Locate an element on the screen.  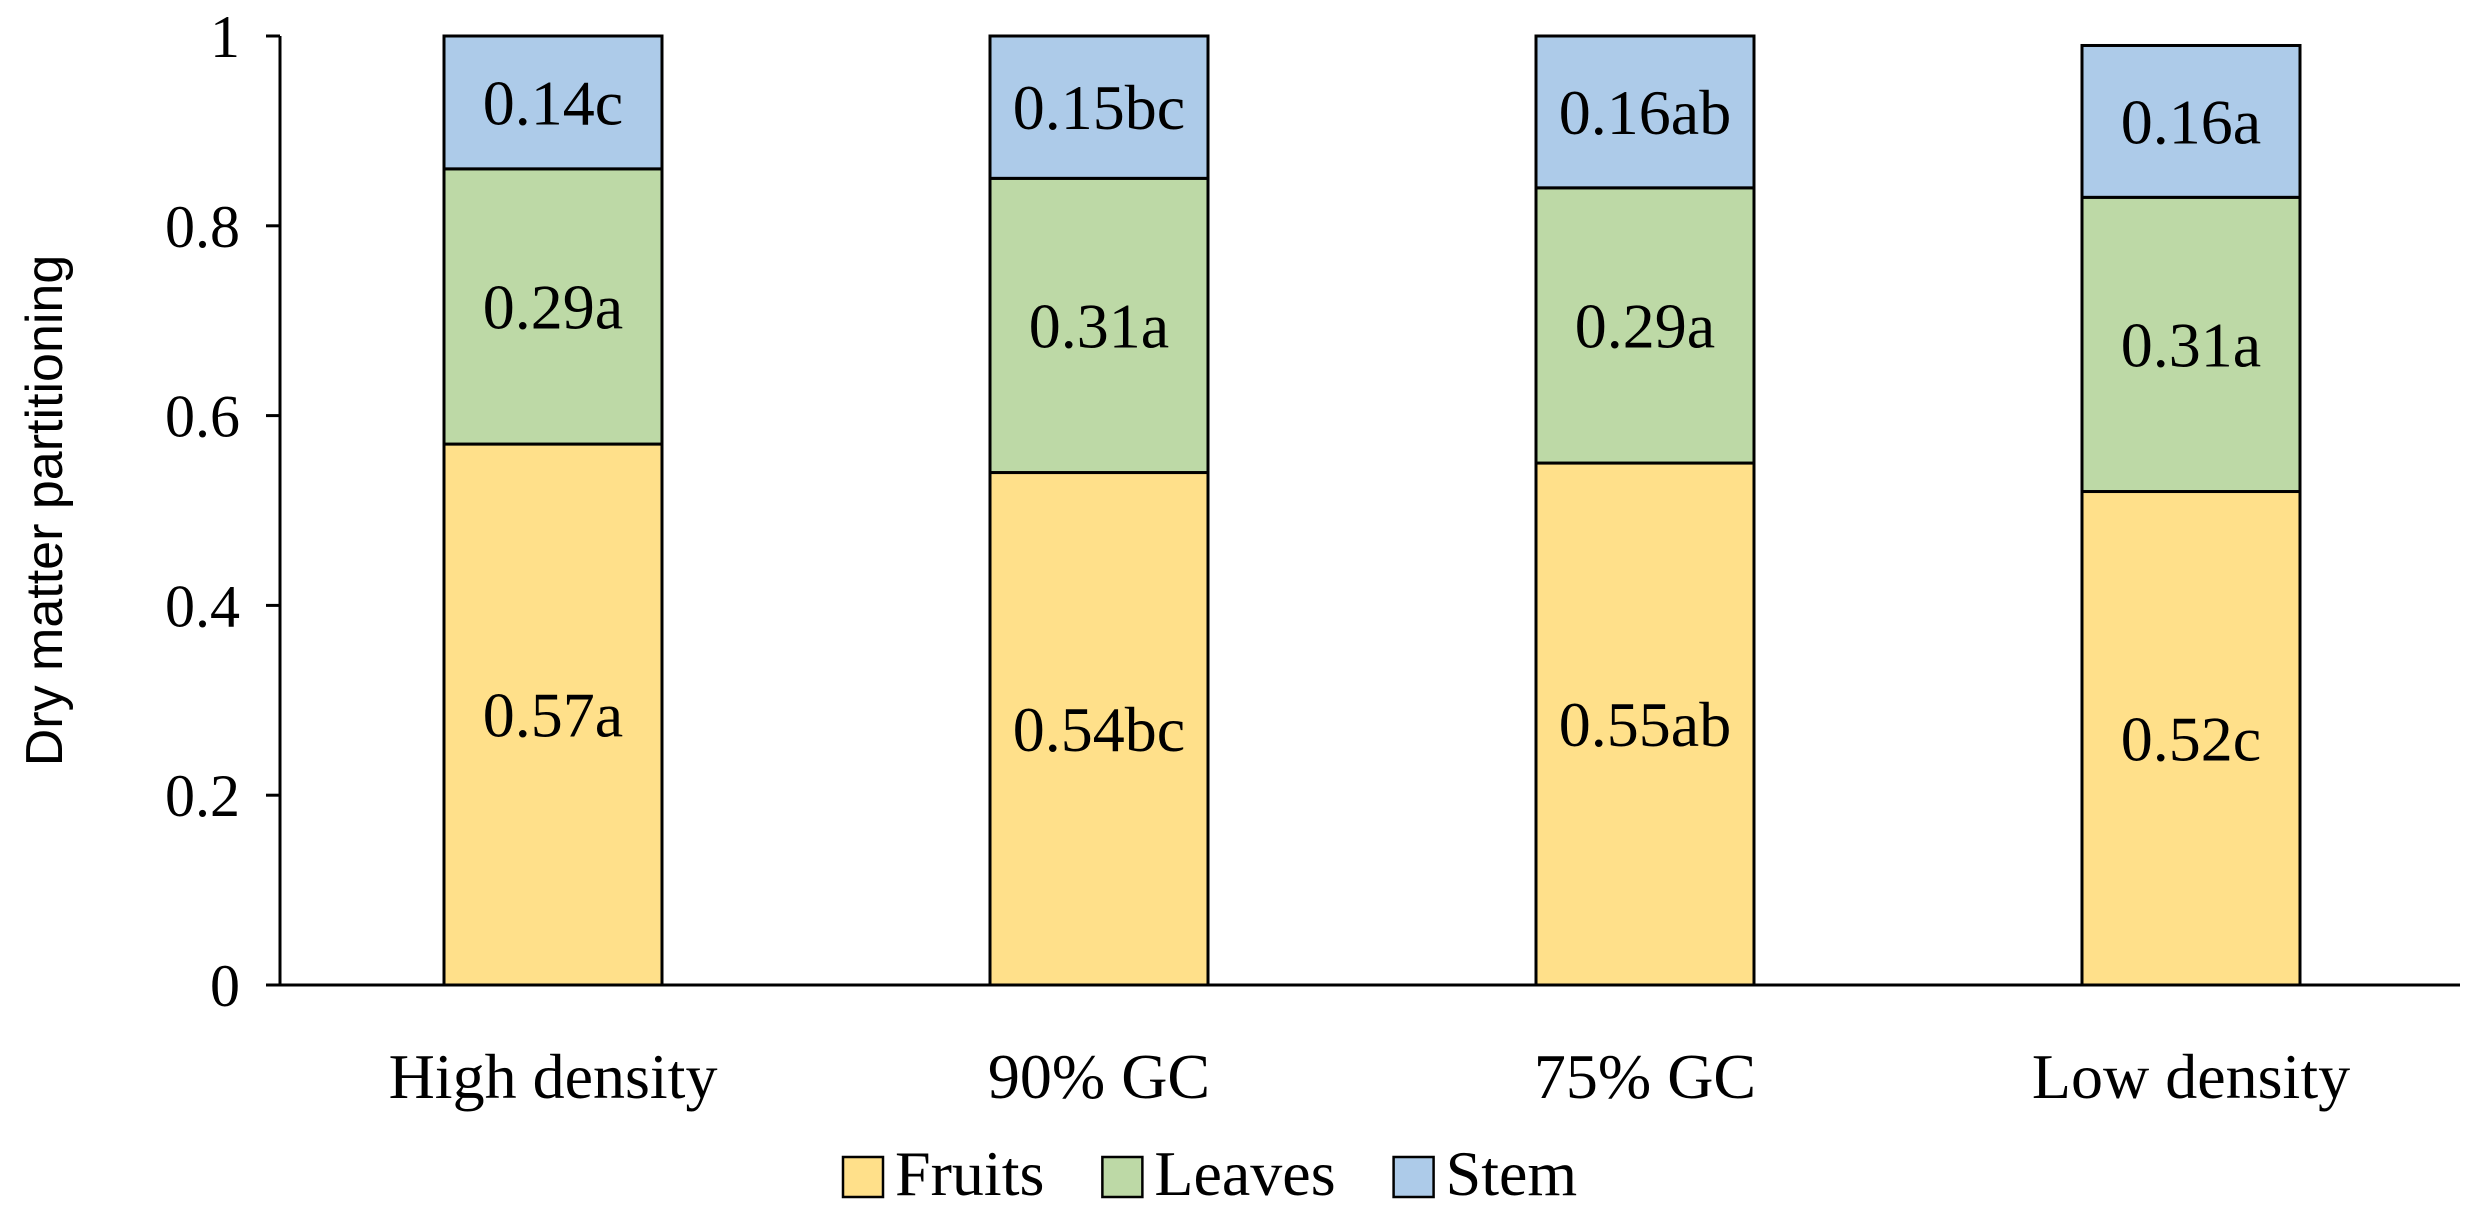
data-label-leaves-1: 0.29a is located at coordinates (553, 306).